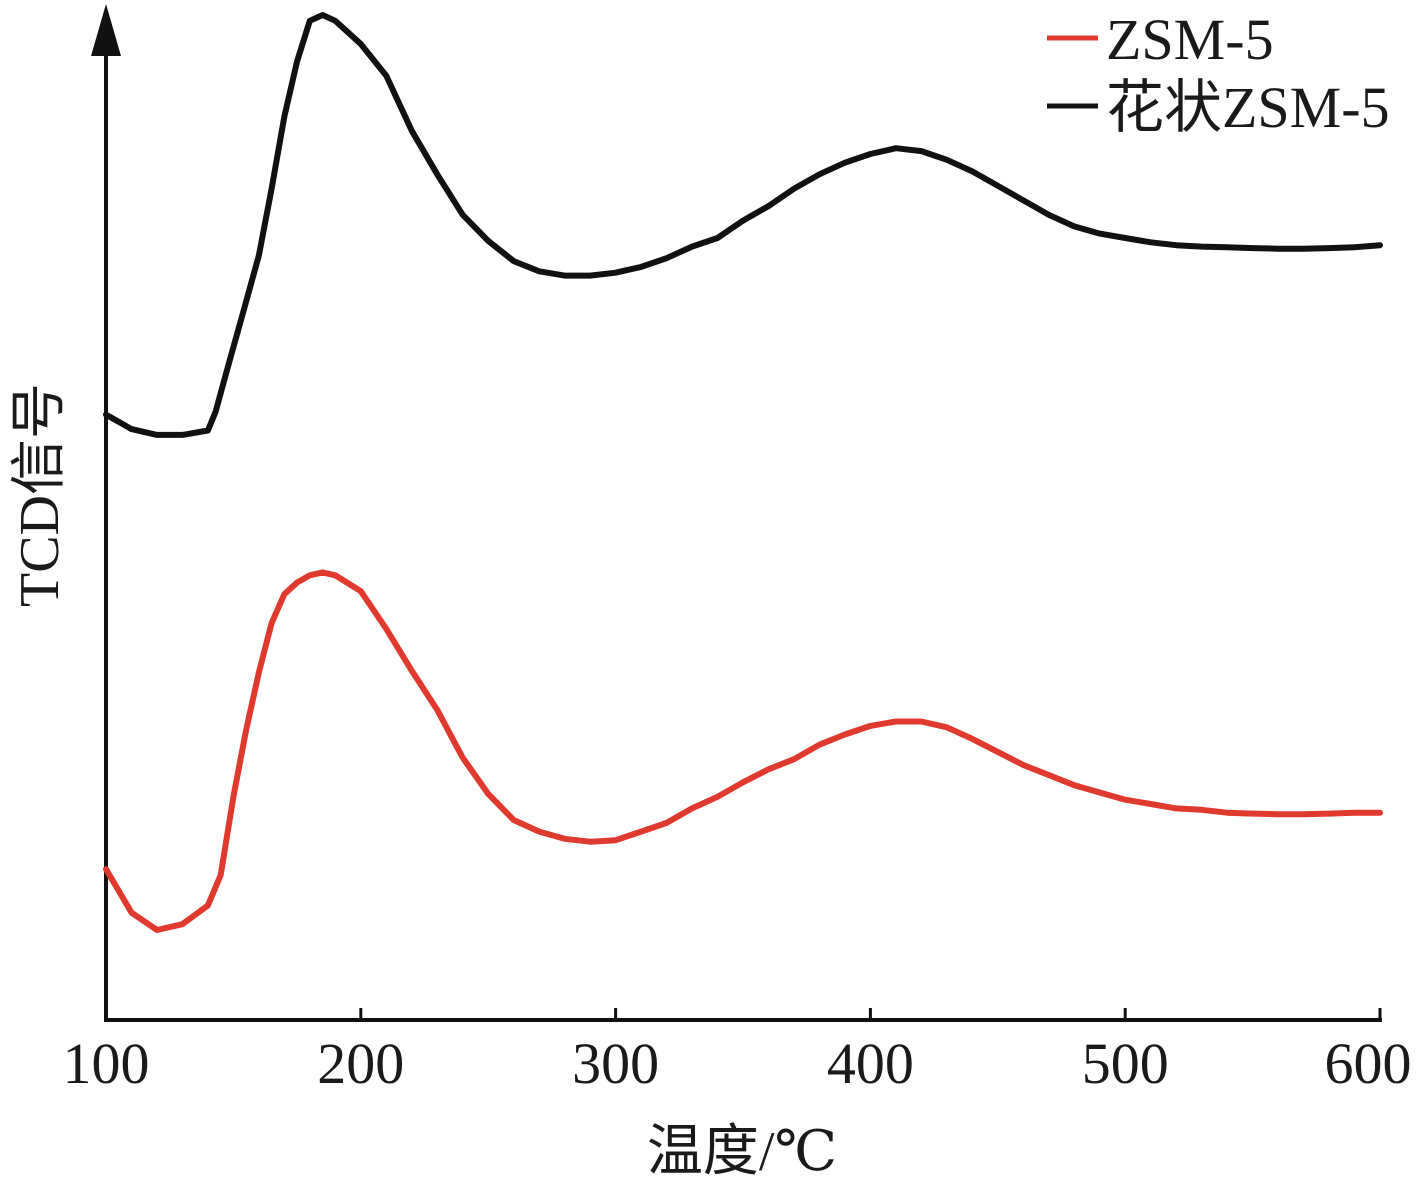  Describe the element at coordinates (742, 1151) in the screenshot. I see `x-axis-title: 温度/℃` at that location.